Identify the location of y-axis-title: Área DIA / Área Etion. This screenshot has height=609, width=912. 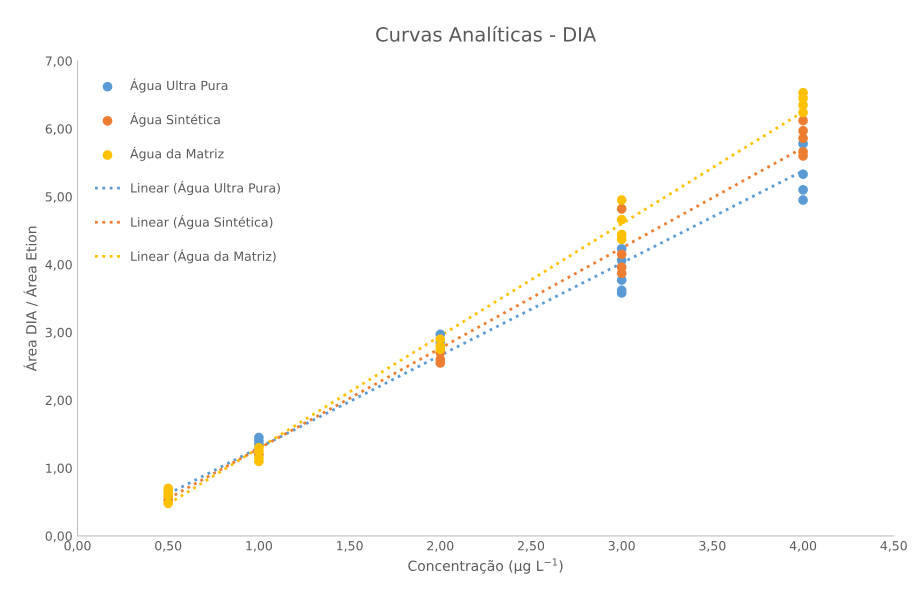
(31, 299).